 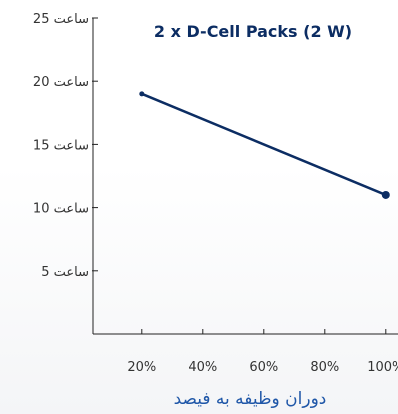 What do you see at coordinates (263, 367) in the screenshot?
I see `x-tick-label: 60%` at bounding box center [263, 367].